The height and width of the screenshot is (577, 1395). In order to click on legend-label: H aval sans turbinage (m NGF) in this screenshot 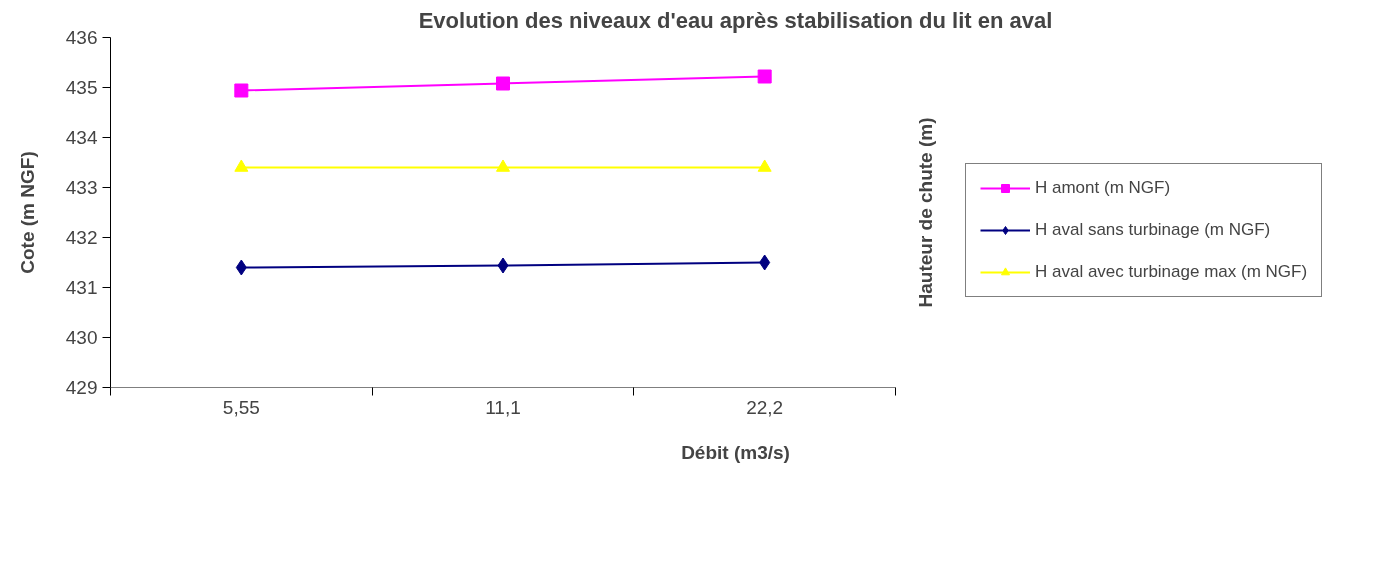, I will do `click(1153, 230)`.